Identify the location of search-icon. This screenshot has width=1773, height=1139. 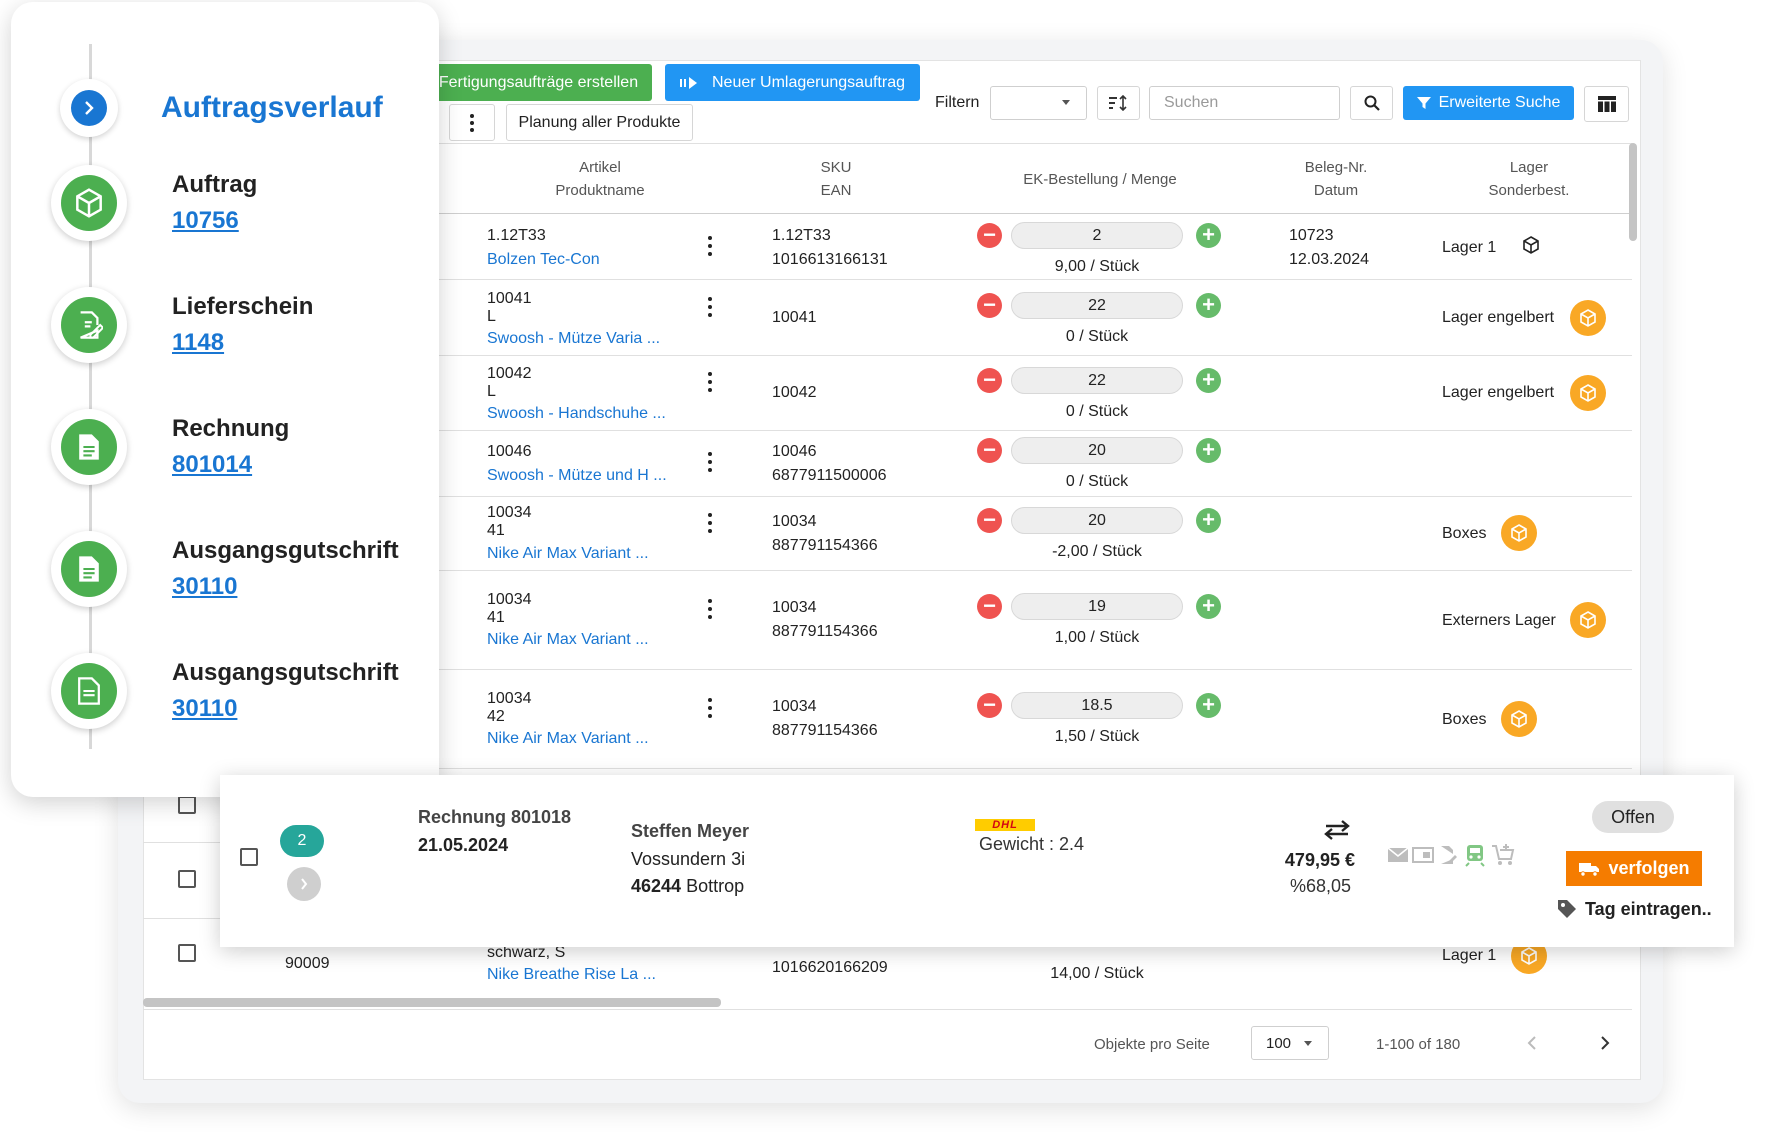
(1372, 103).